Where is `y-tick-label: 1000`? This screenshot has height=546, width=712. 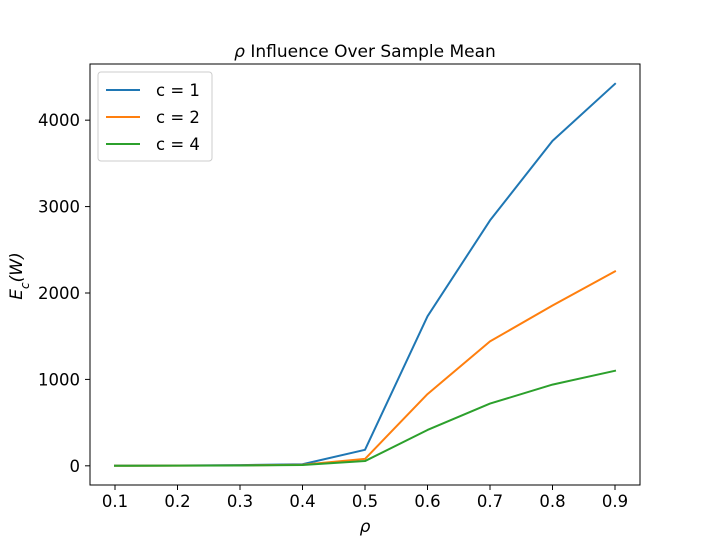 y-tick-label: 1000 is located at coordinates (59, 379).